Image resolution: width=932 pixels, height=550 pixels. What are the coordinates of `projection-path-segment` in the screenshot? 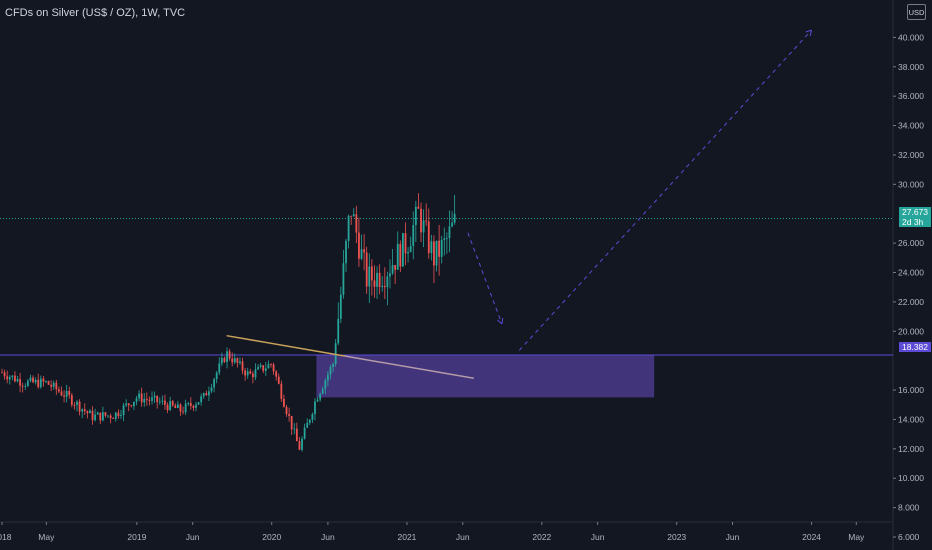 It's located at (485, 278).